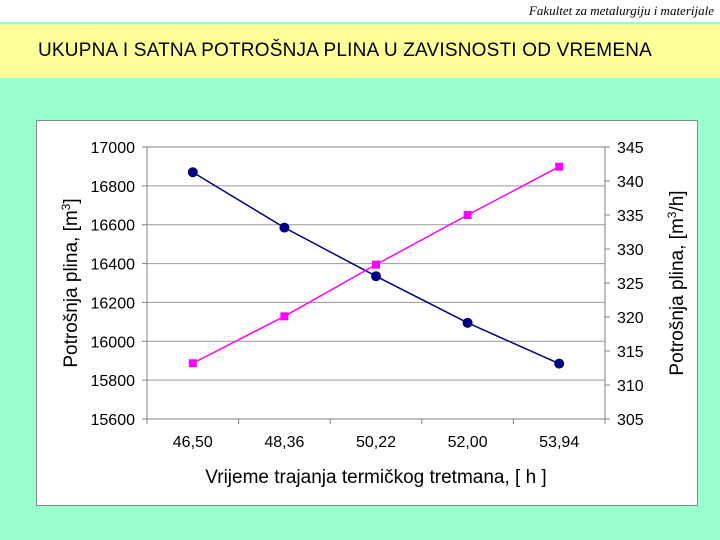 The width and height of the screenshot is (720, 540). Describe the element at coordinates (630, 148) in the screenshot. I see `right-tick-label: 345` at that location.